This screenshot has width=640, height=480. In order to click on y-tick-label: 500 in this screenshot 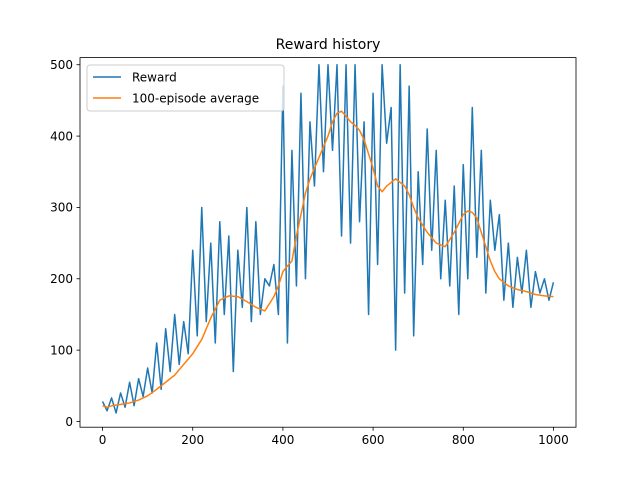, I will do `click(61, 65)`.